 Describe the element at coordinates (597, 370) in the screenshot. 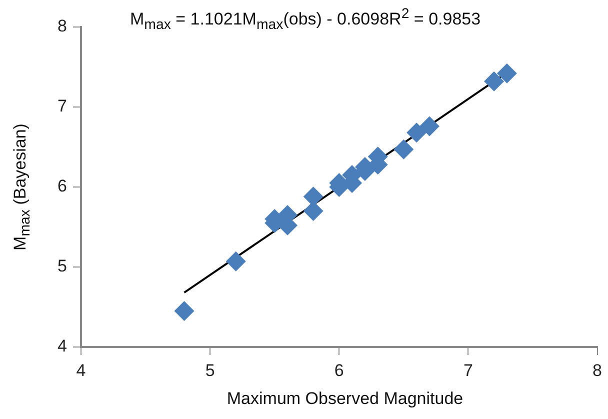

I see `x-tick-label: 8` at that location.